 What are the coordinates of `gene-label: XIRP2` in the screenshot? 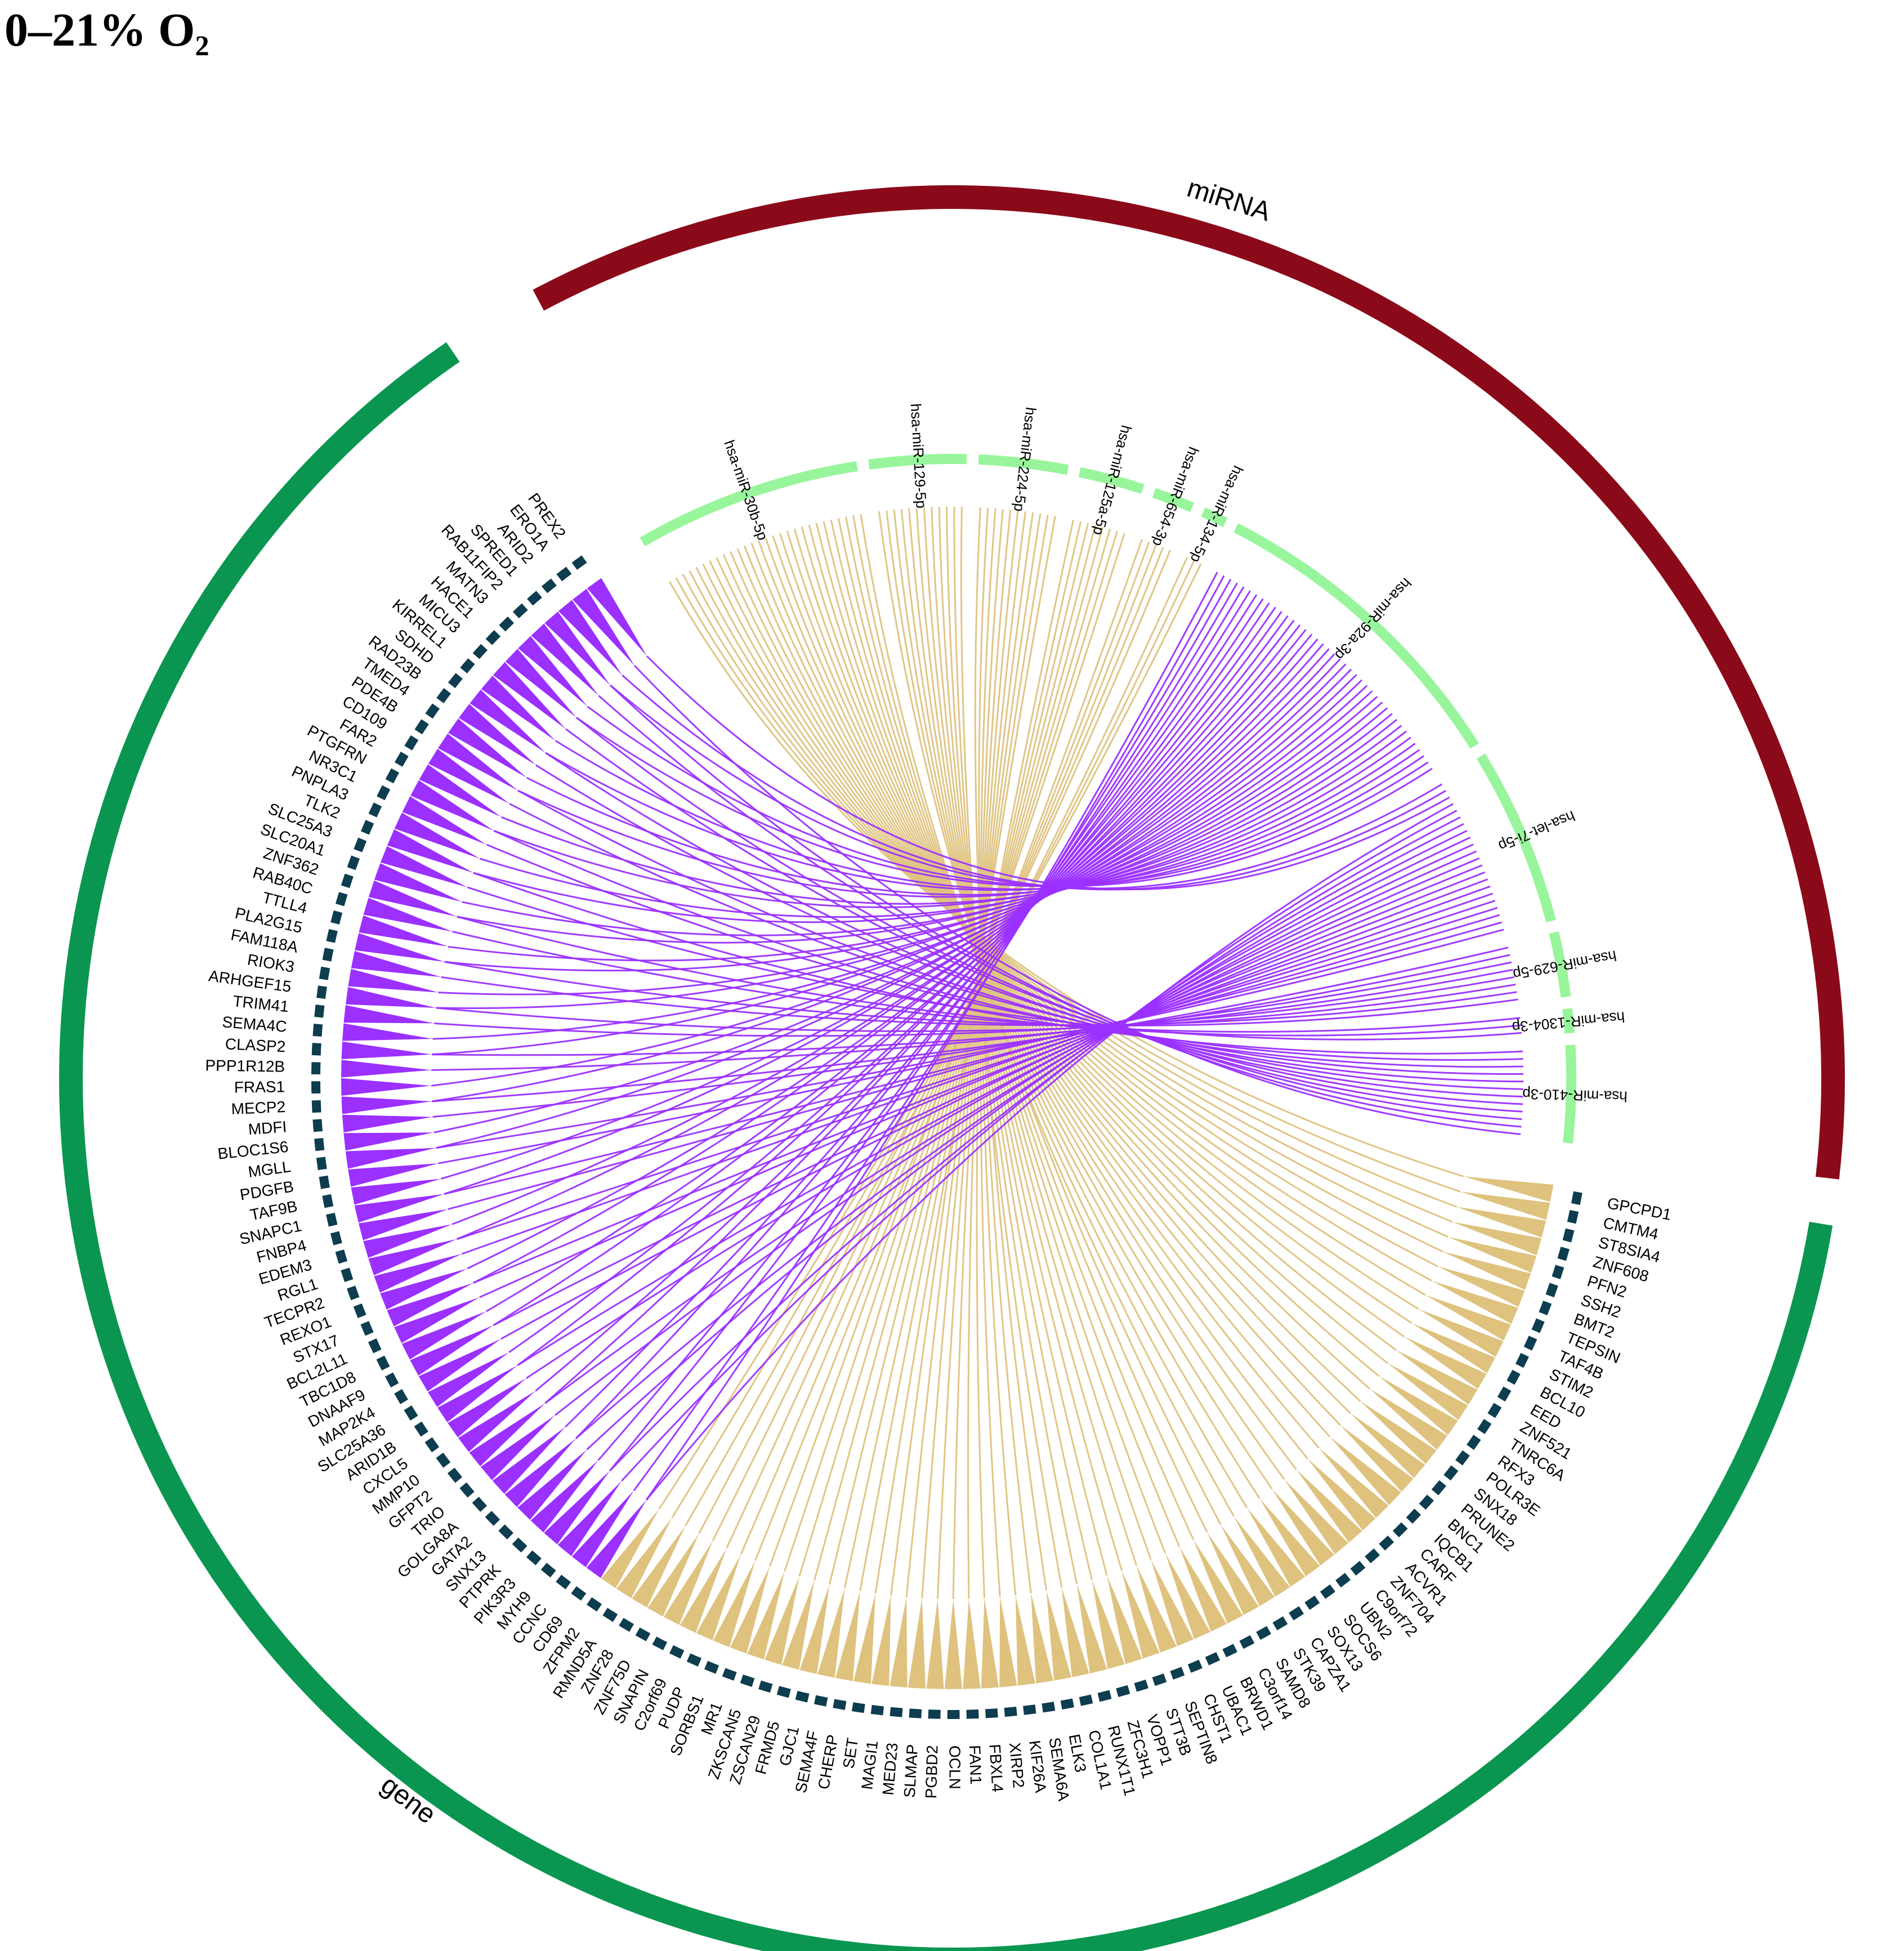 It's located at (1016, 1765).